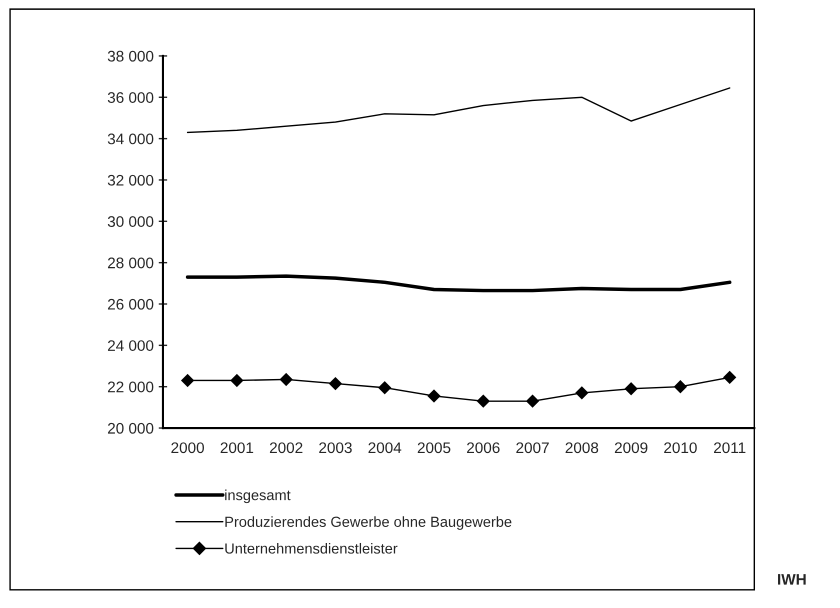 The height and width of the screenshot is (608, 840). What do you see at coordinates (131, 387) in the screenshot?
I see `y-tick-label: 22 000` at bounding box center [131, 387].